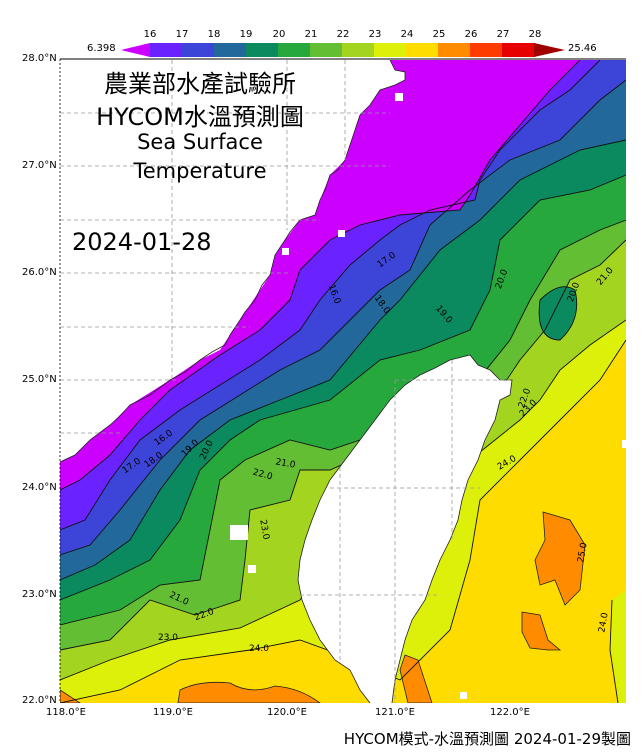 This screenshot has height=756, width=643. What do you see at coordinates (135, 50) in the screenshot?
I see `colorbar-min-arrow` at bounding box center [135, 50].